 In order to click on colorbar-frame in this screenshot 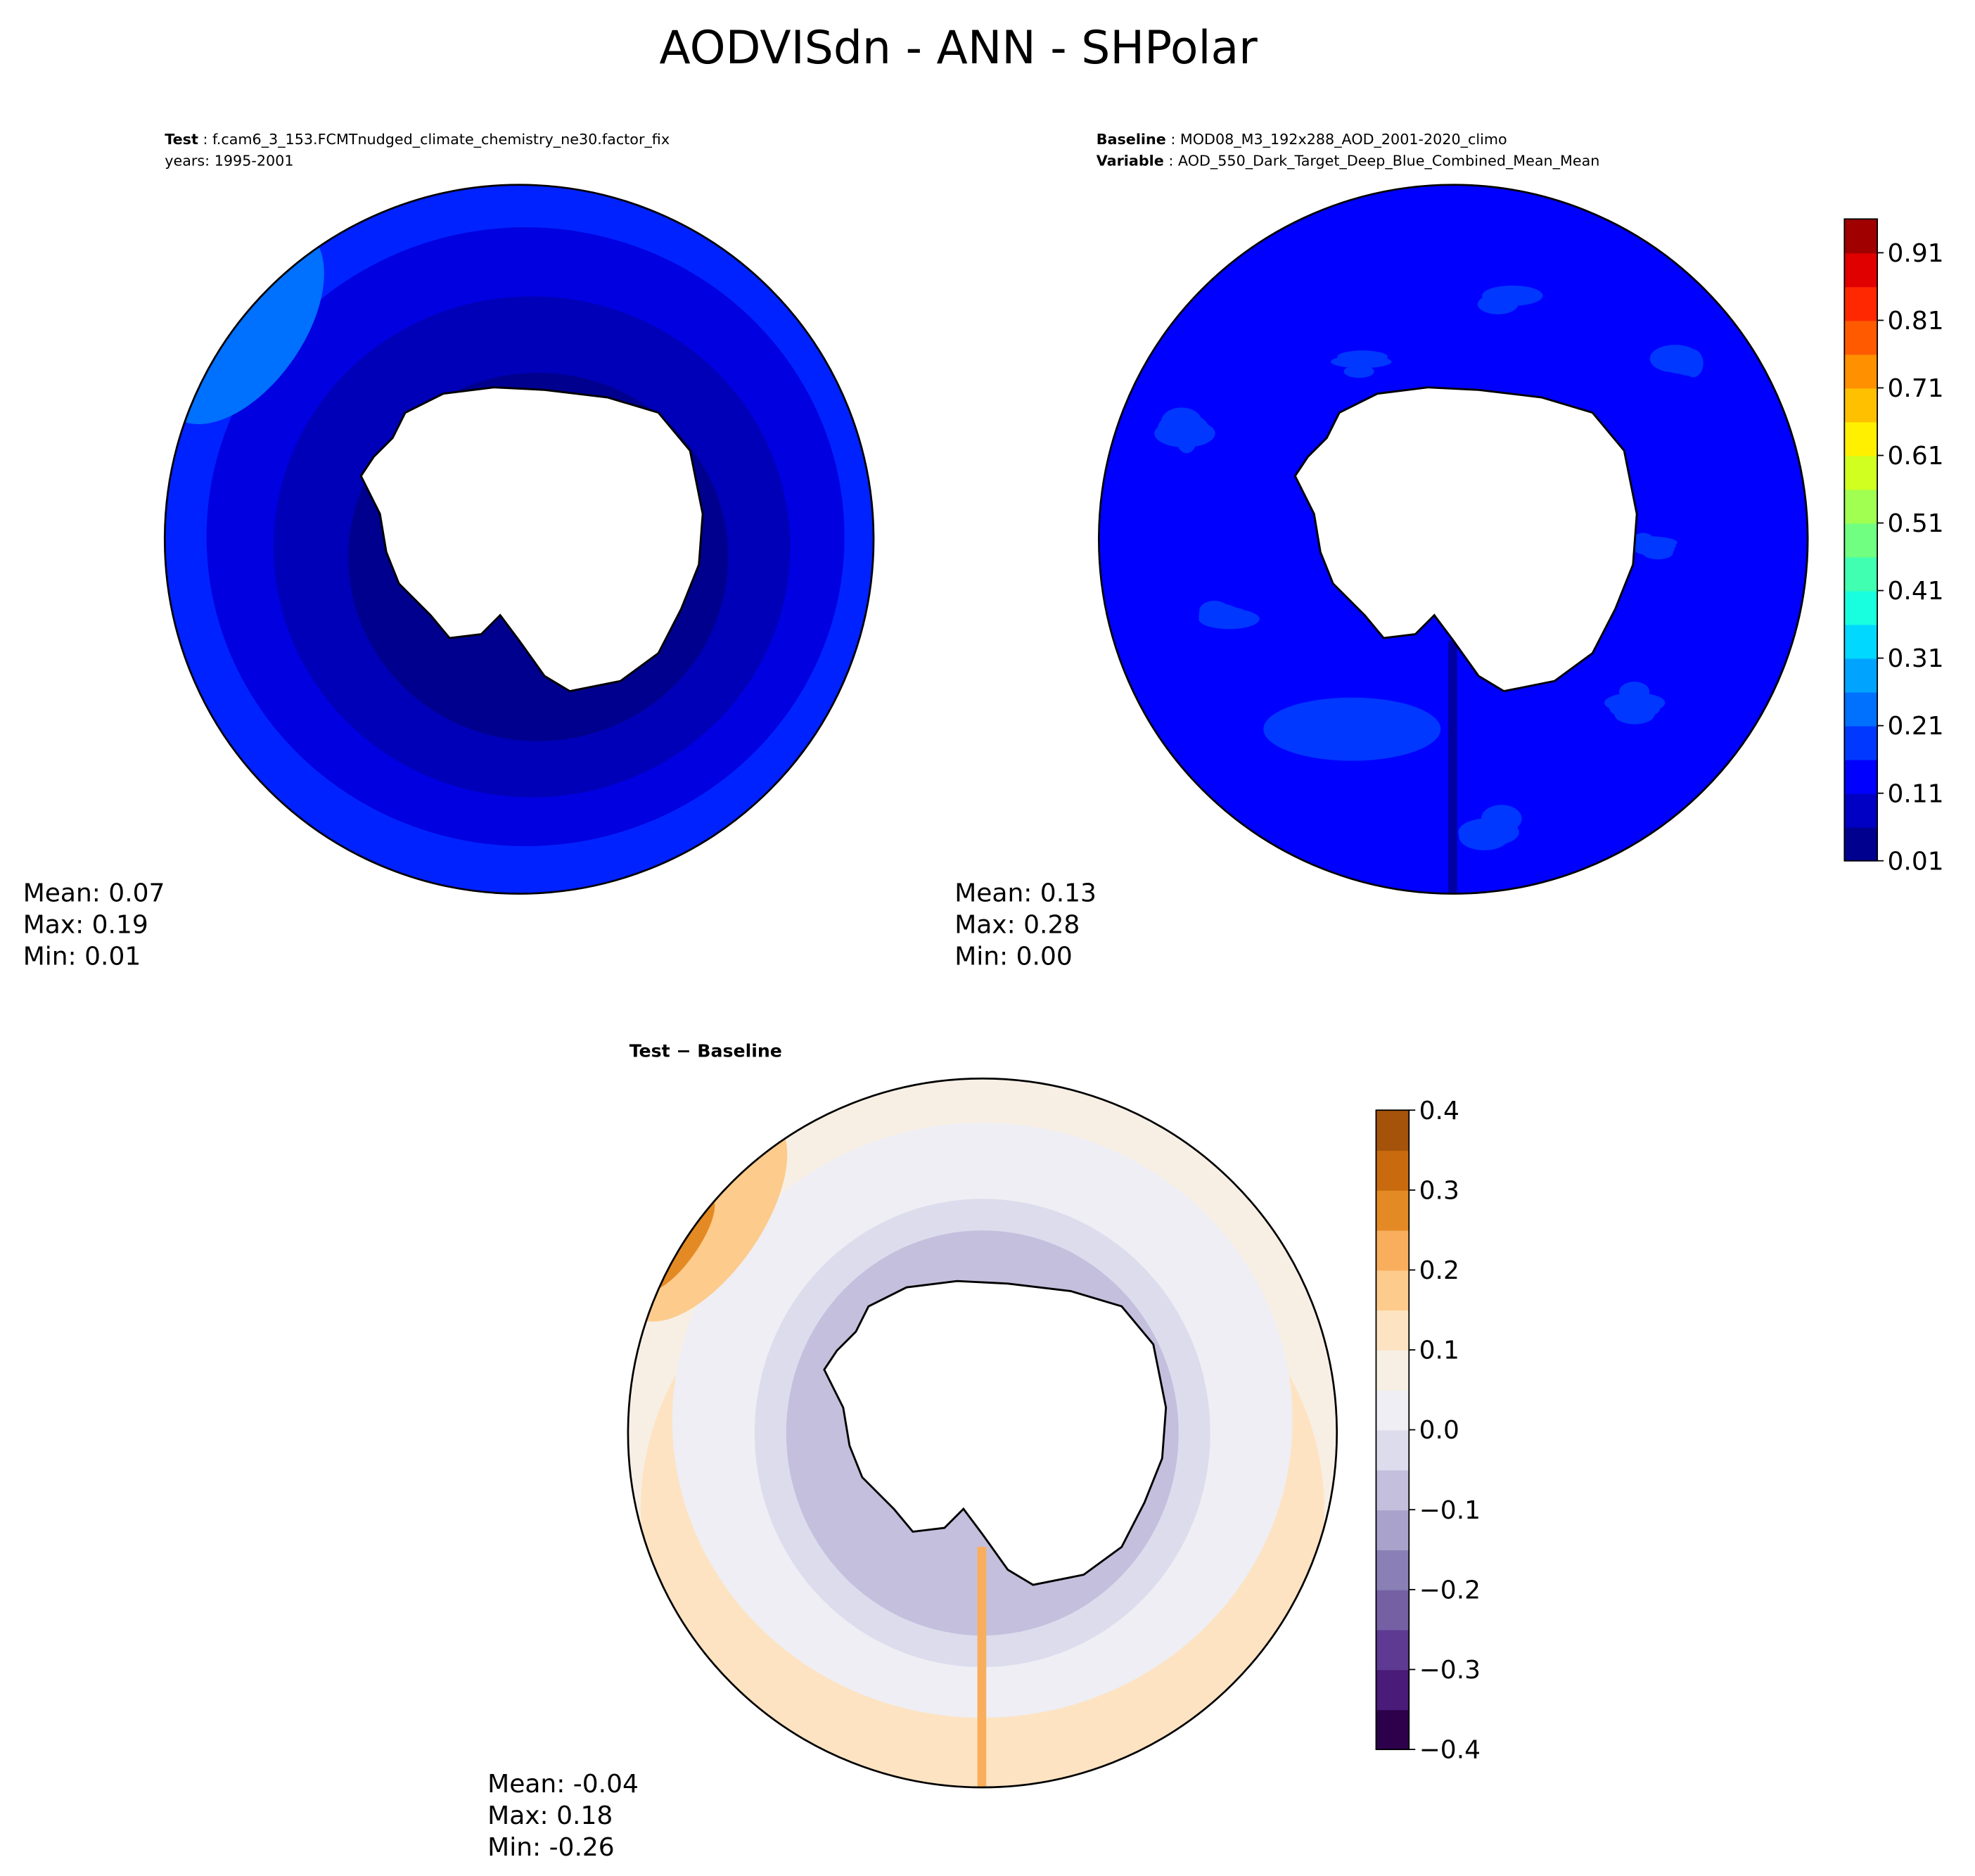, I will do `click(1861, 540)`.